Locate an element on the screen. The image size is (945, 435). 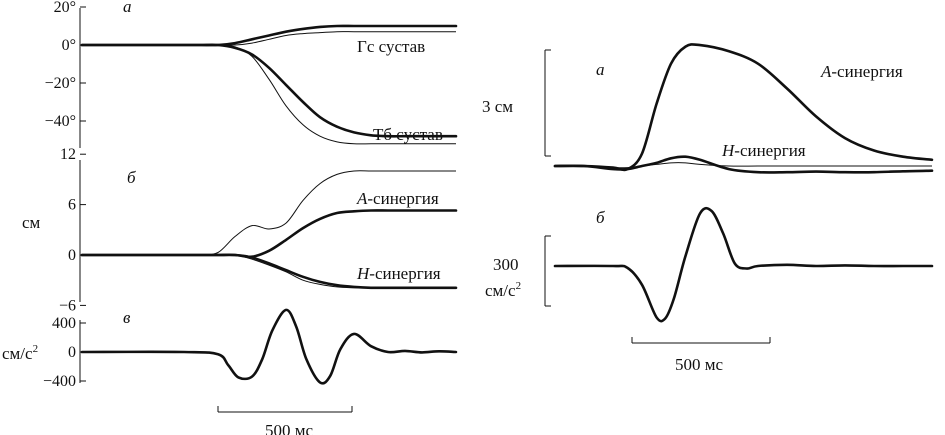
left-c-panel-letter: в is located at coordinates (127, 317).